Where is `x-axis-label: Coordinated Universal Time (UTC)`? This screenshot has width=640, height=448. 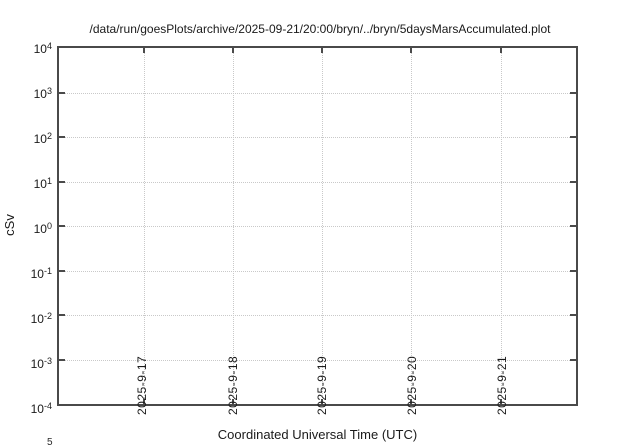 x-axis-label: Coordinated Universal Time (UTC) is located at coordinates (317, 434).